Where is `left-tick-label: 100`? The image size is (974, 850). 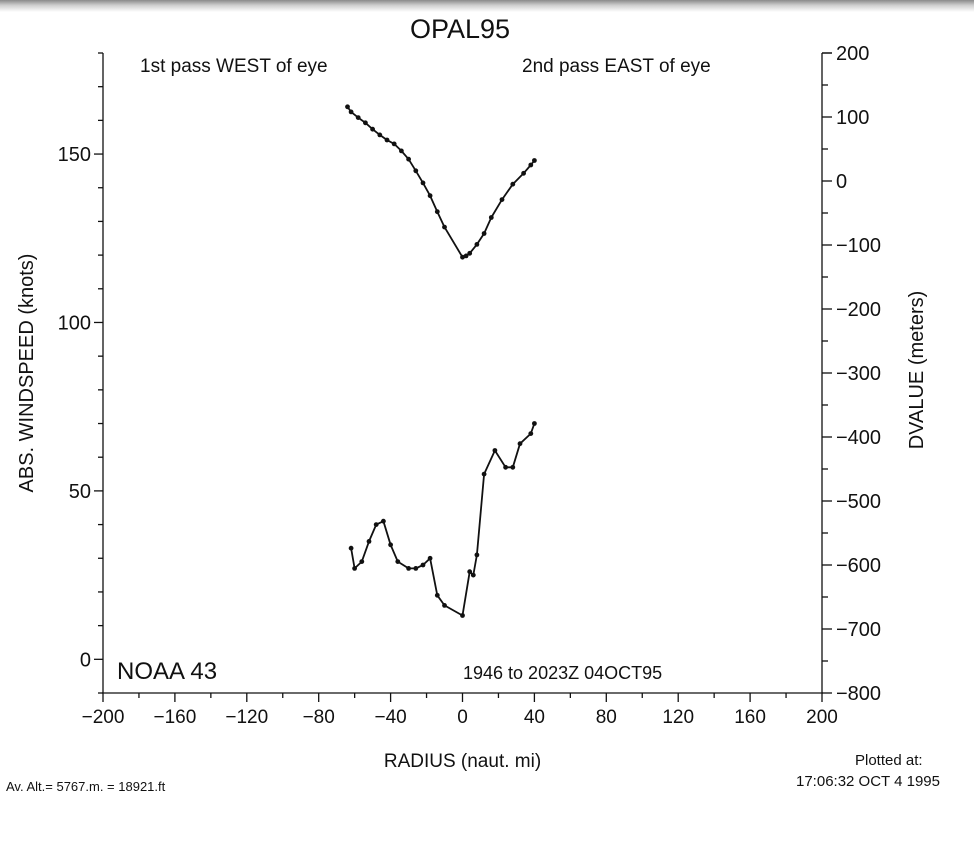
left-tick-label: 100 is located at coordinates (74, 323).